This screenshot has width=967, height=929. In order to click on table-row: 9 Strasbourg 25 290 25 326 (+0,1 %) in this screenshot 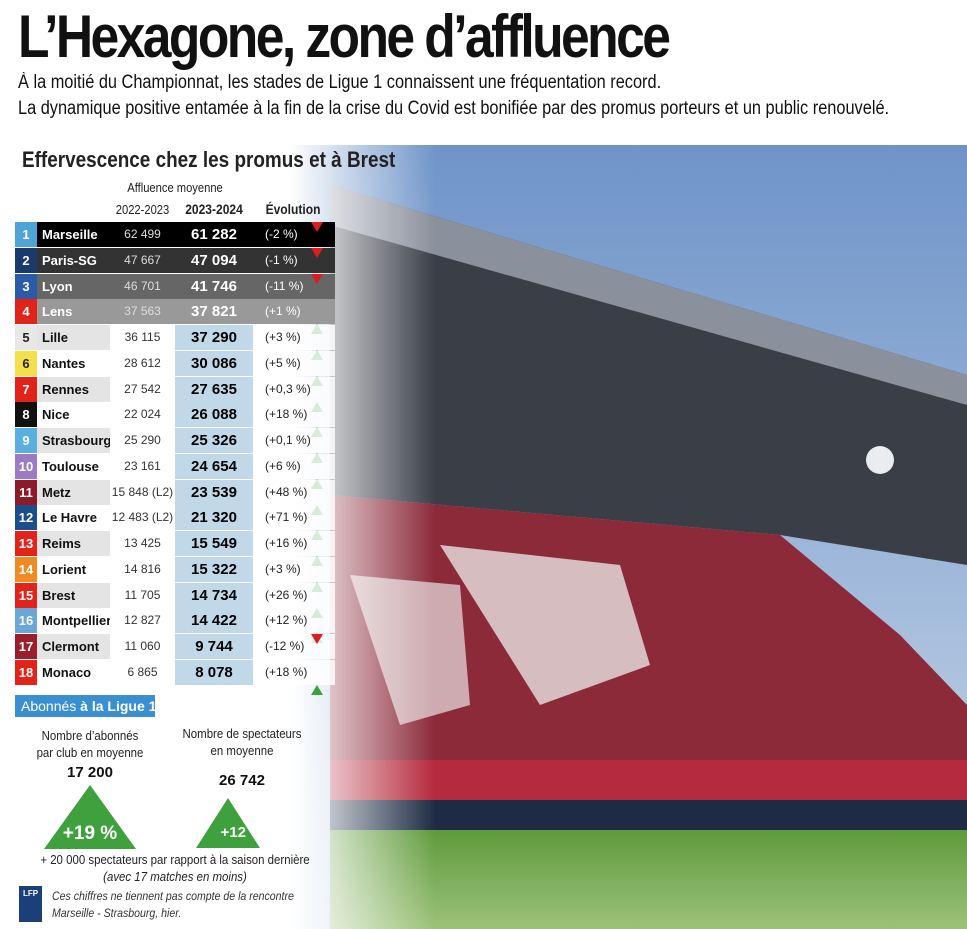, I will do `click(175, 445)`.